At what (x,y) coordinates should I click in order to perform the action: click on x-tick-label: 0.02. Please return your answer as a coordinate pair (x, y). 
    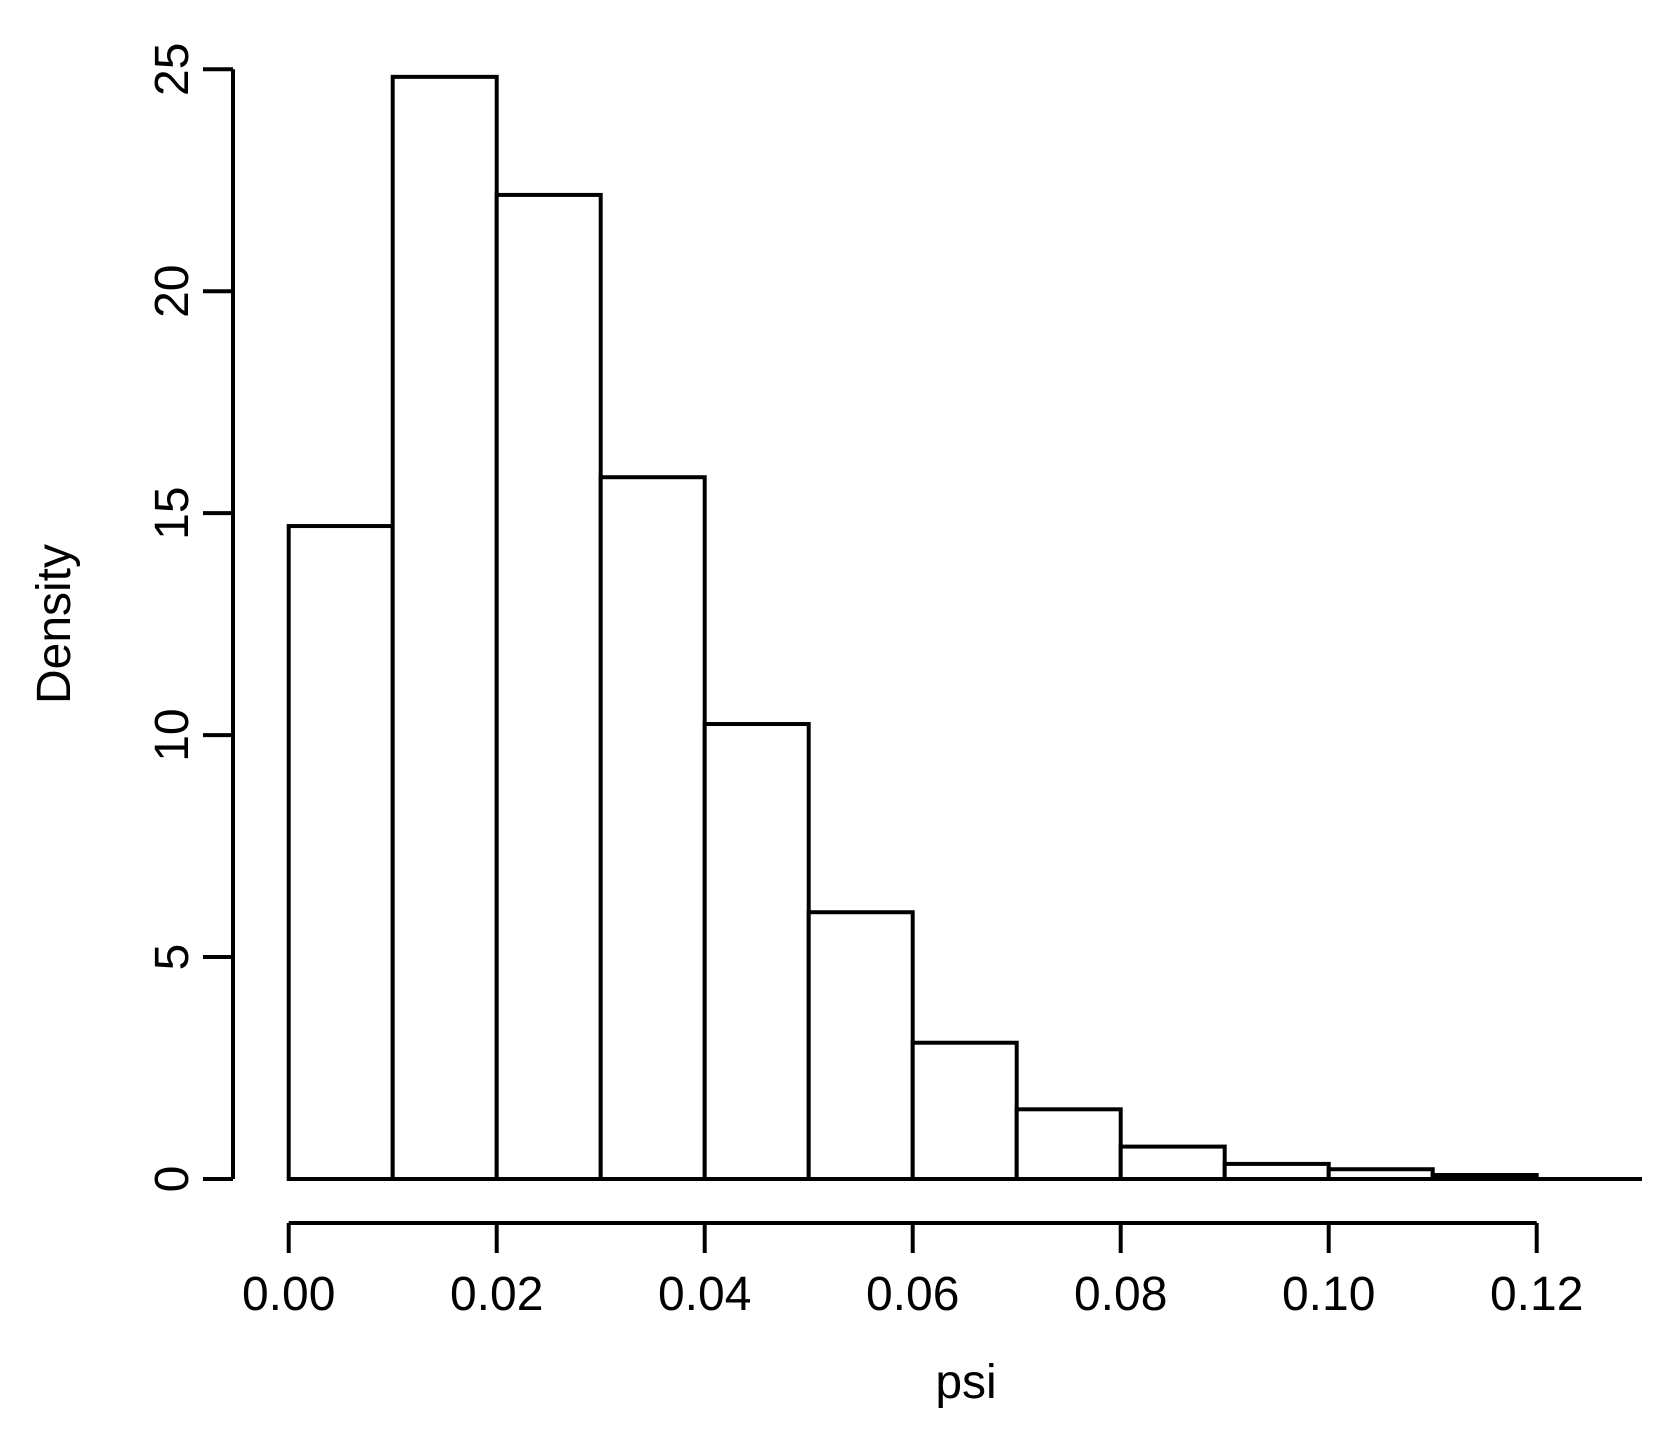
    Looking at the image, I should click on (496, 1294).